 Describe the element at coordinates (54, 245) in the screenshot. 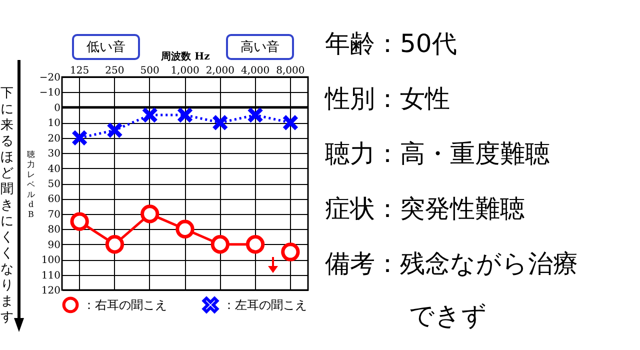

I see `y-tick-label: 90` at that location.